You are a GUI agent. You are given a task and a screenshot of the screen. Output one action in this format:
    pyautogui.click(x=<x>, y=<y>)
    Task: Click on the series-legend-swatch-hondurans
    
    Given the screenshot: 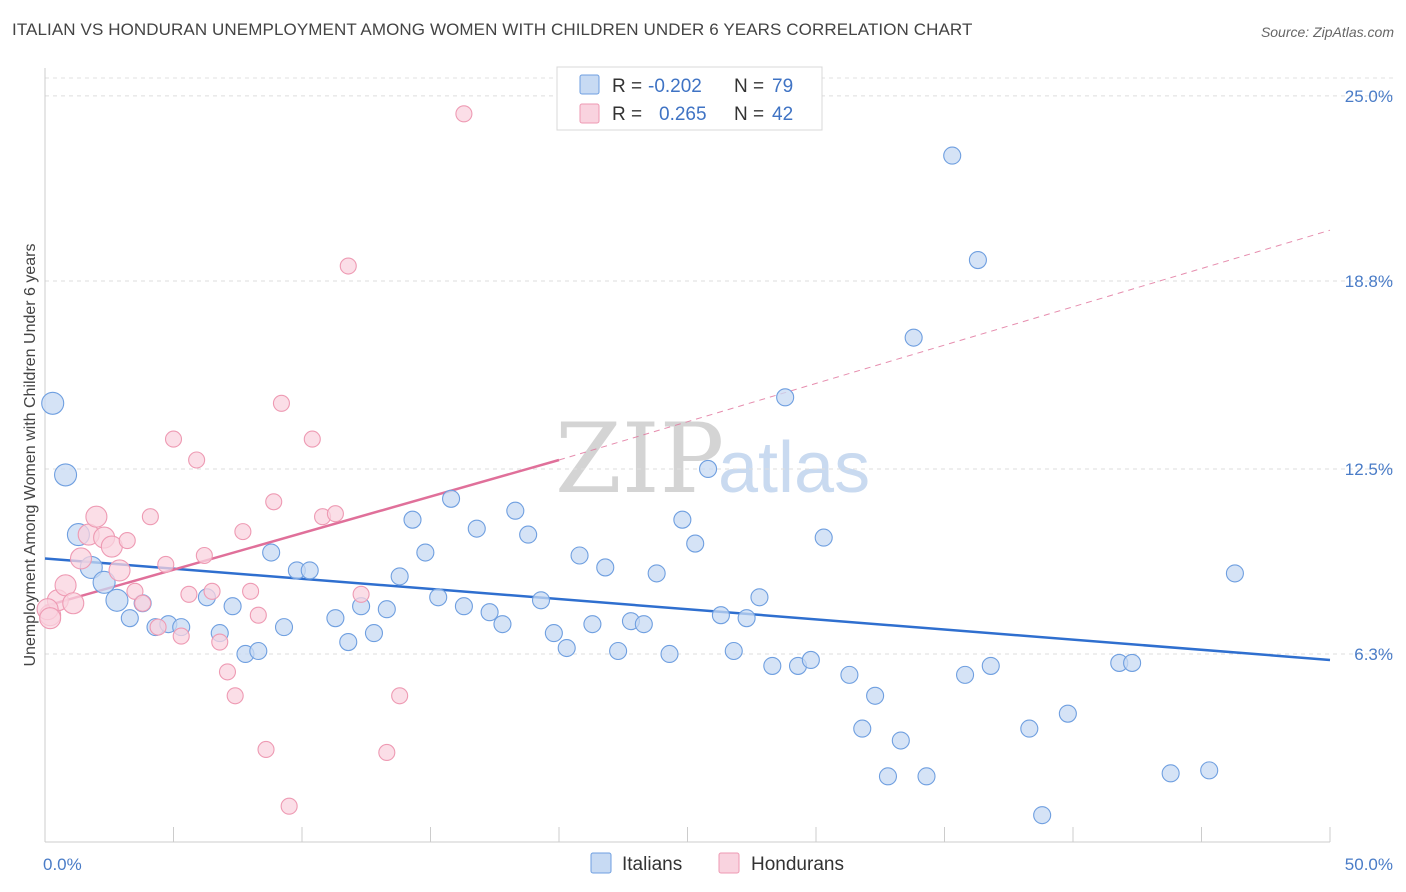 What is the action you would take?
    pyautogui.click(x=729, y=863)
    